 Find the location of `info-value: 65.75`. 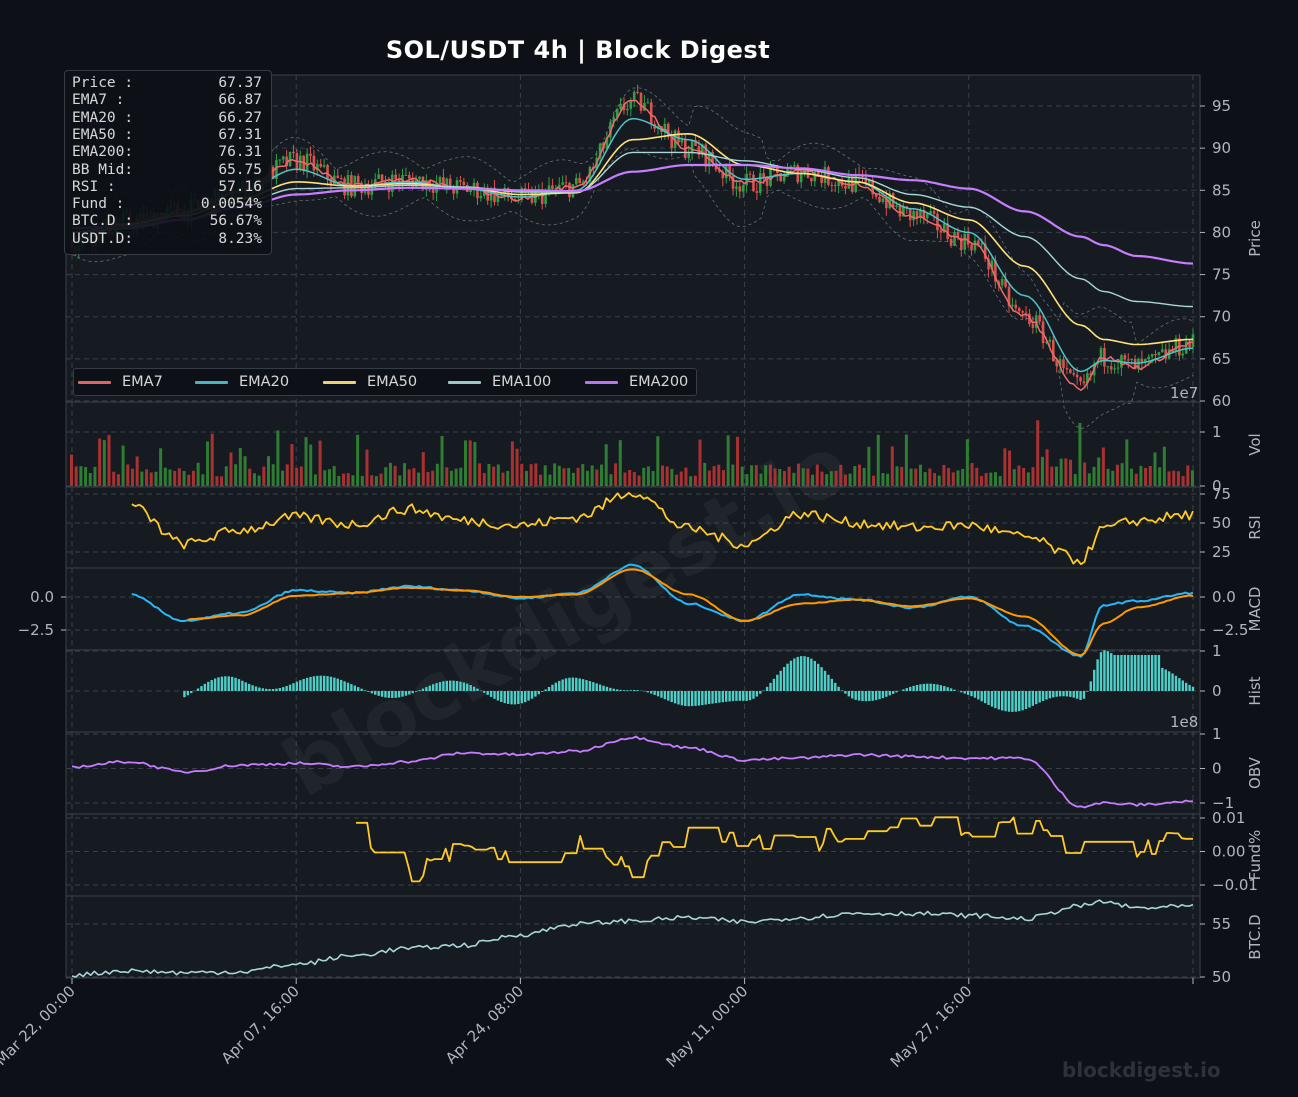

info-value: 65.75 is located at coordinates (240, 169).